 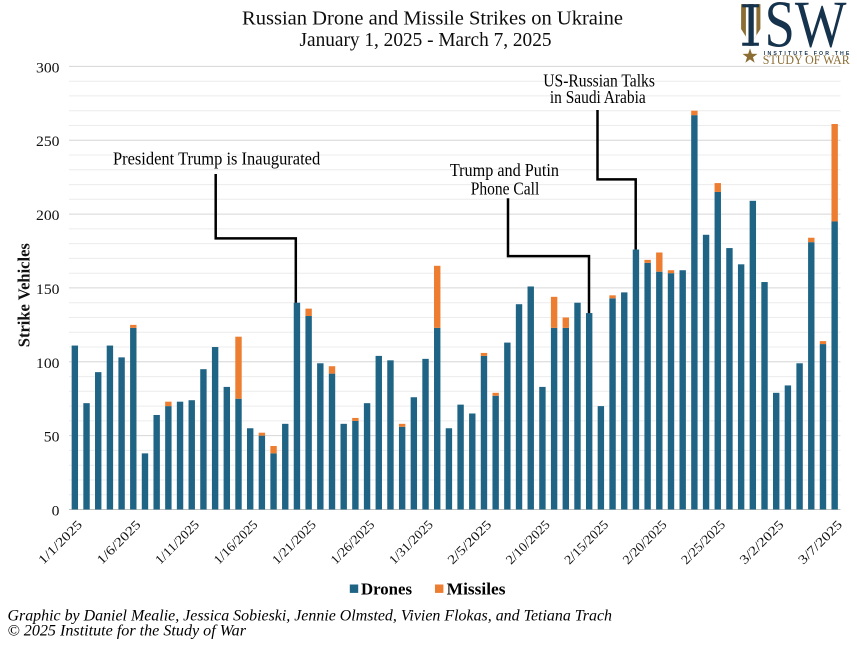 What do you see at coordinates (56, 512) in the screenshot?
I see `svg-text: 0` at bounding box center [56, 512].